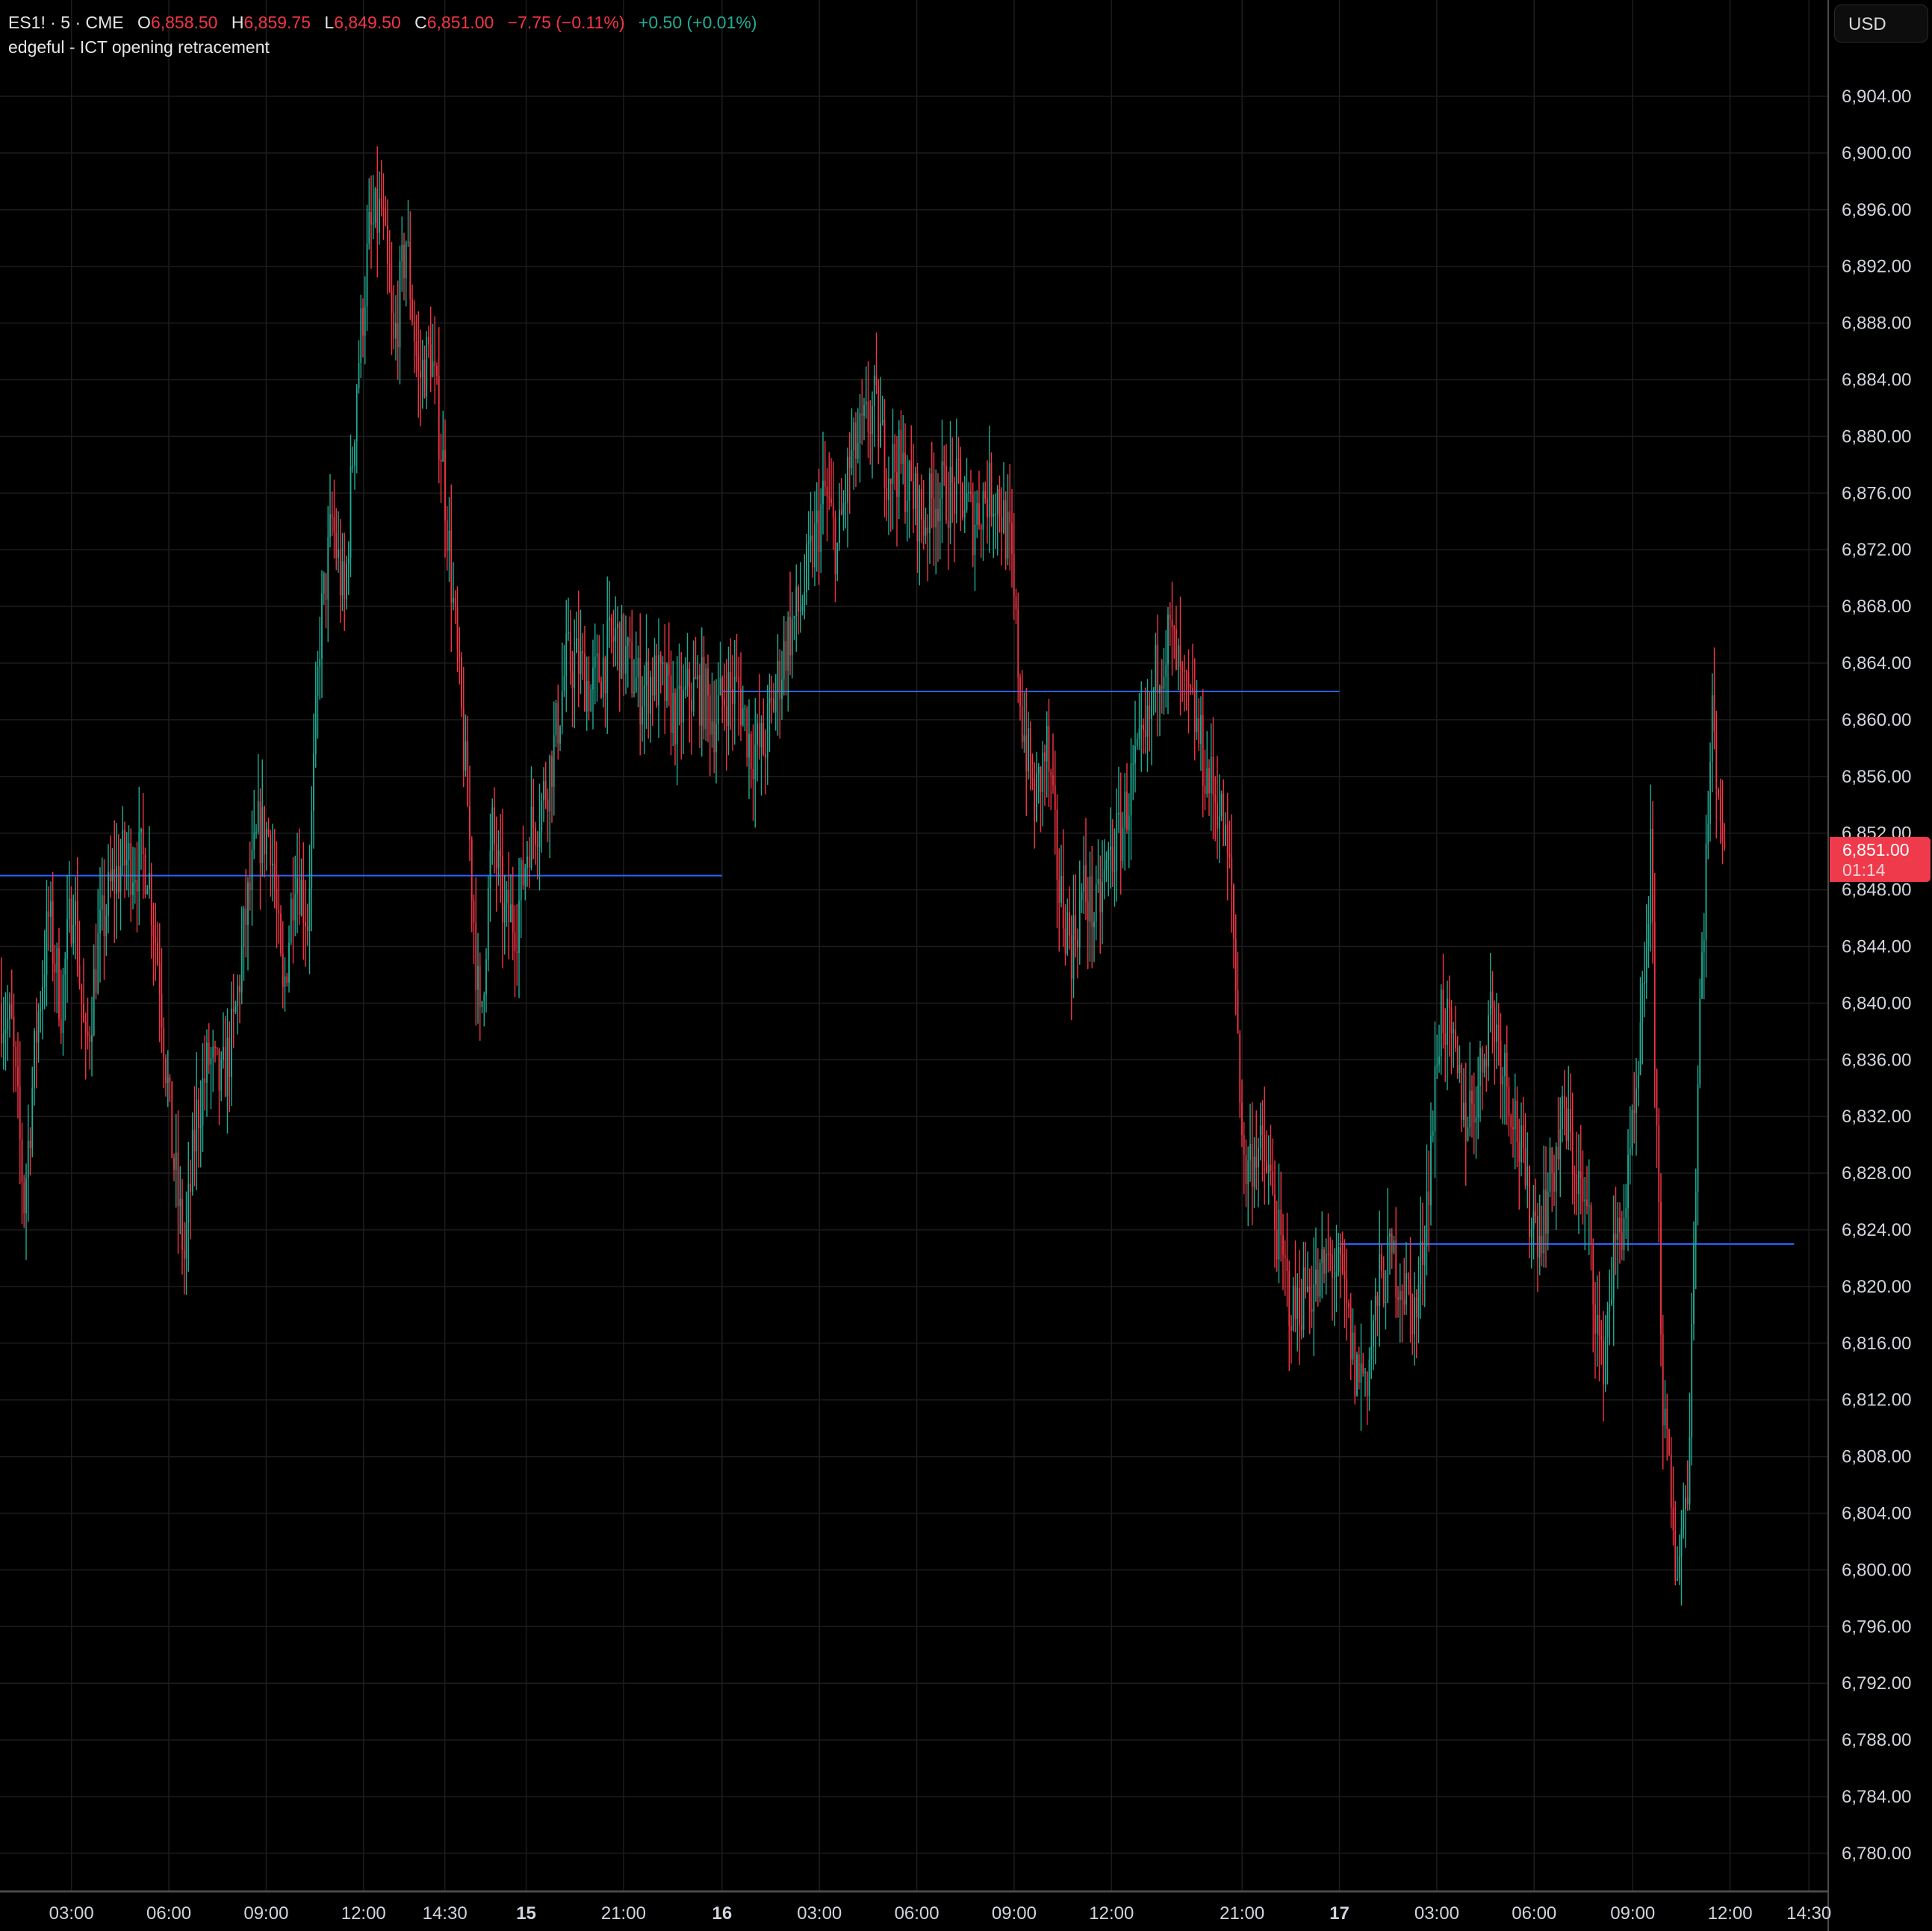  What do you see at coordinates (66, 22) in the screenshot?
I see `symbol-label: ES1! · 5 · CME` at bounding box center [66, 22].